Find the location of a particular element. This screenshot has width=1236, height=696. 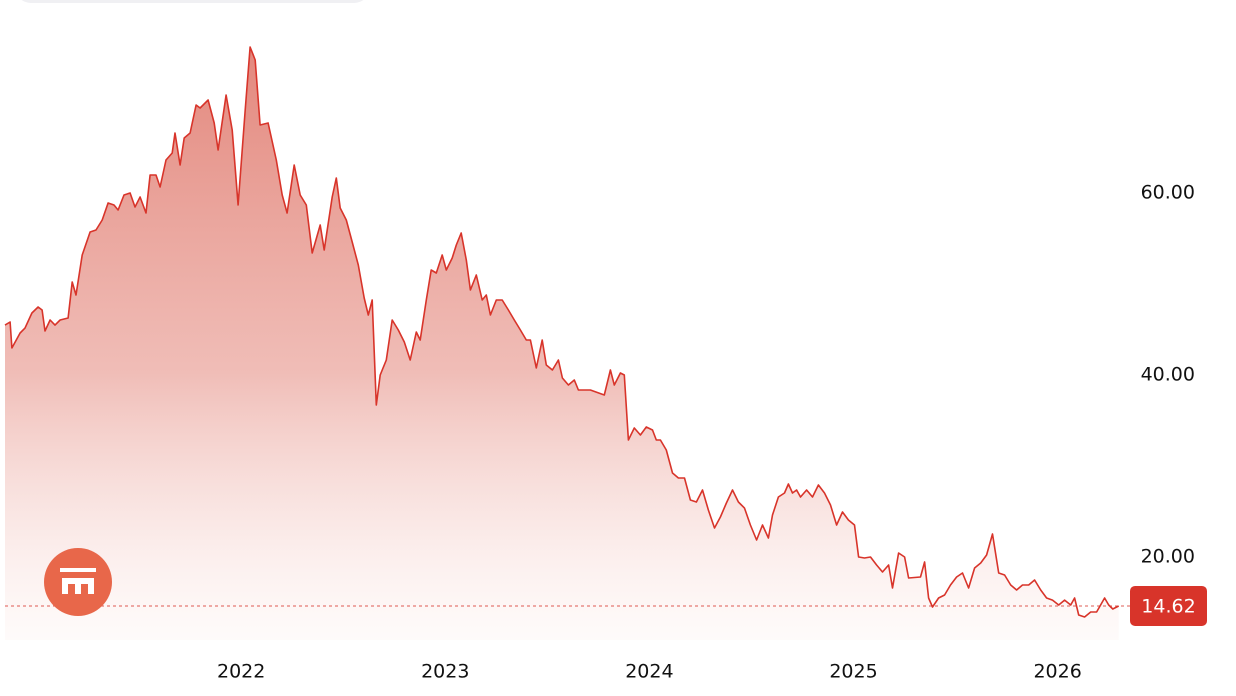

last-price-badge is located at coordinates (1168, 605).